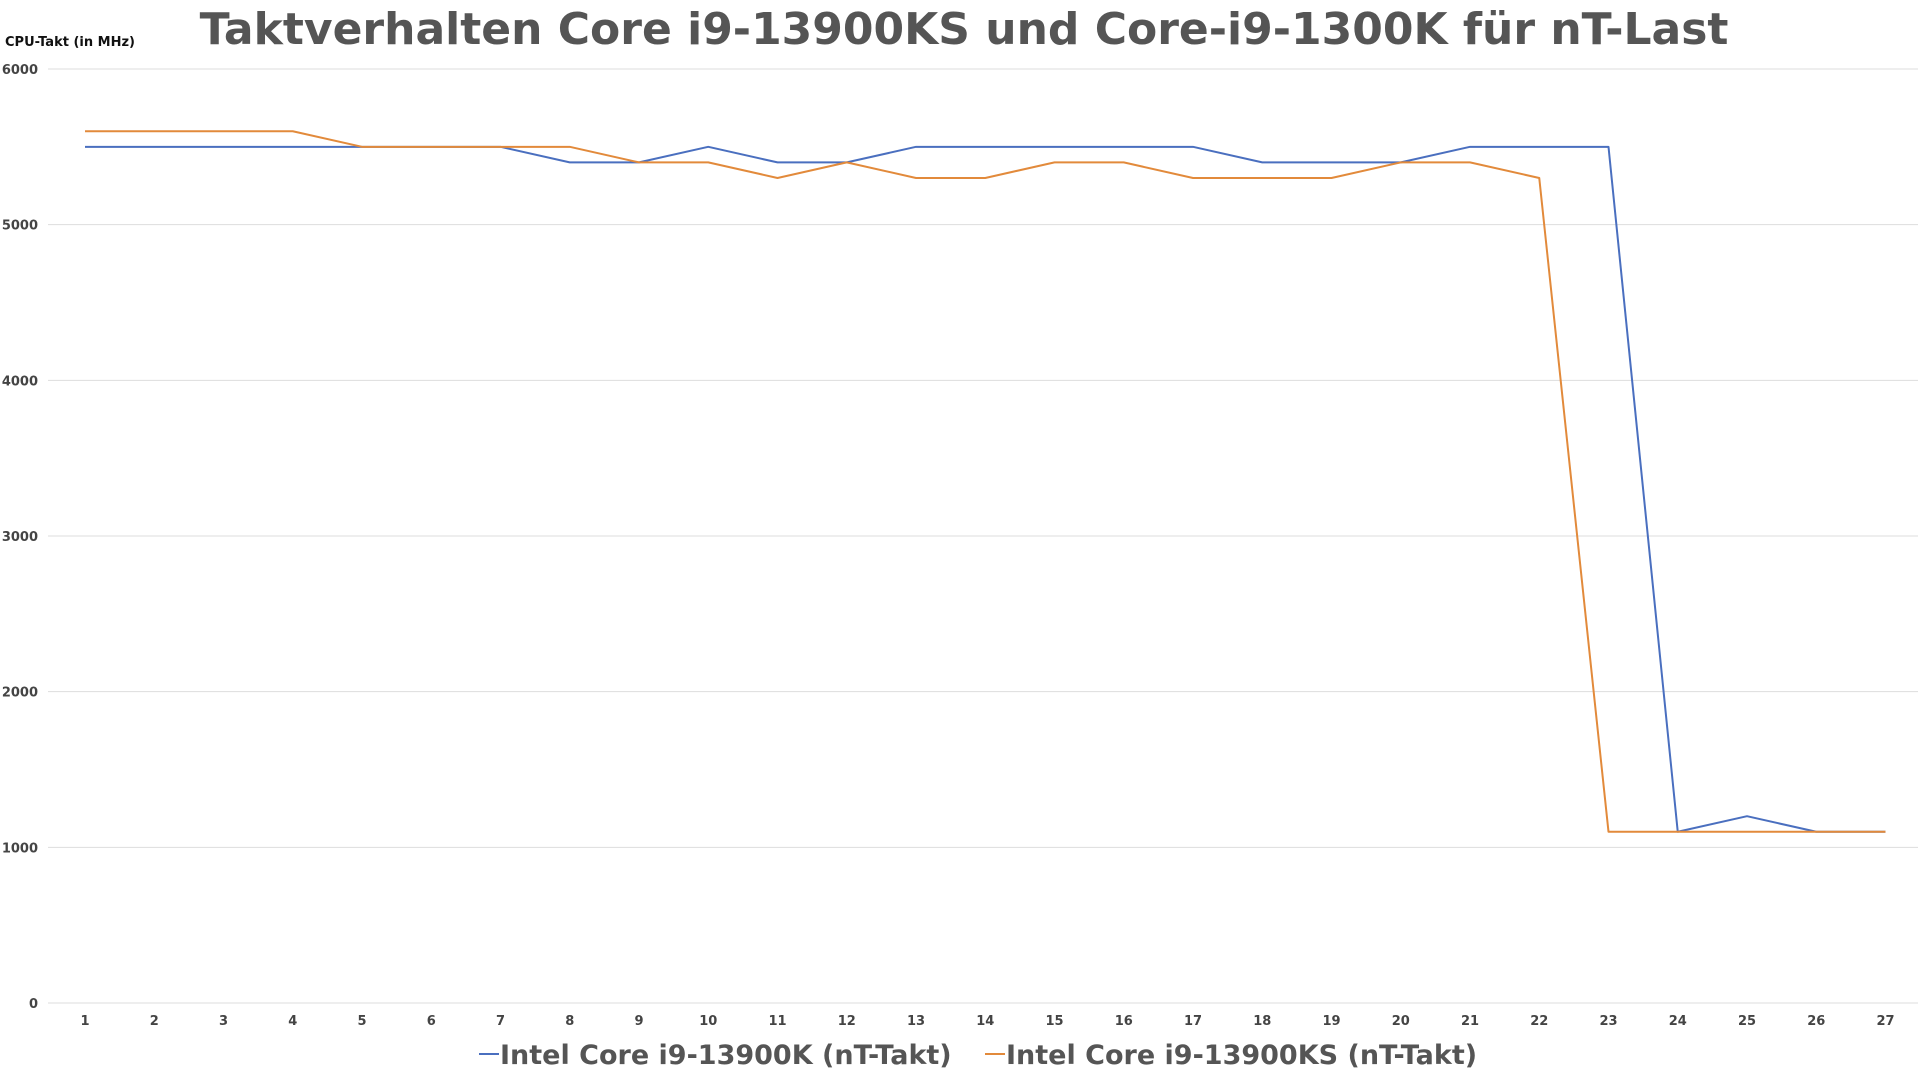  What do you see at coordinates (20, 693) in the screenshot?
I see `y-tick-label: 2000` at bounding box center [20, 693].